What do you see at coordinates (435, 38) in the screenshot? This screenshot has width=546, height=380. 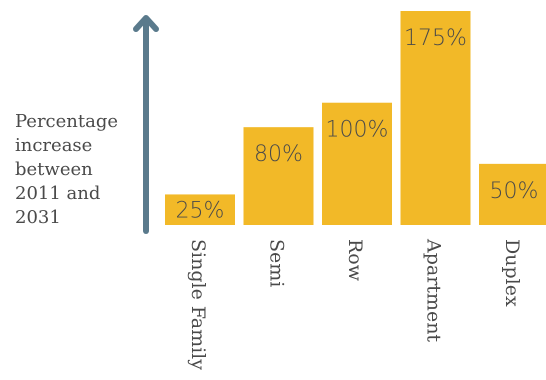 I see `data-label: 175%` at bounding box center [435, 38].